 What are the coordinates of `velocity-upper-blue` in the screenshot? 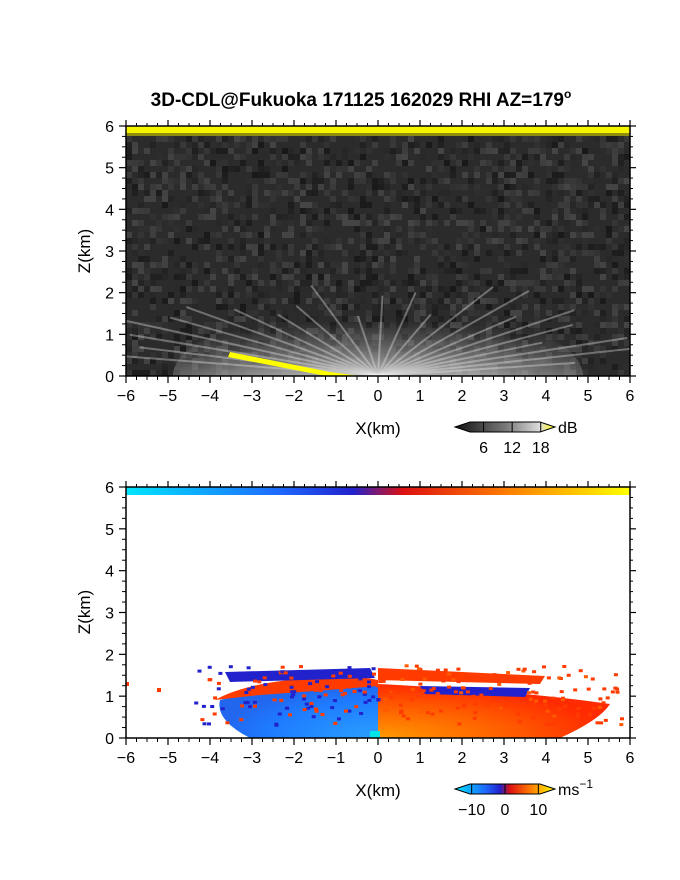 It's located at (300, 675).